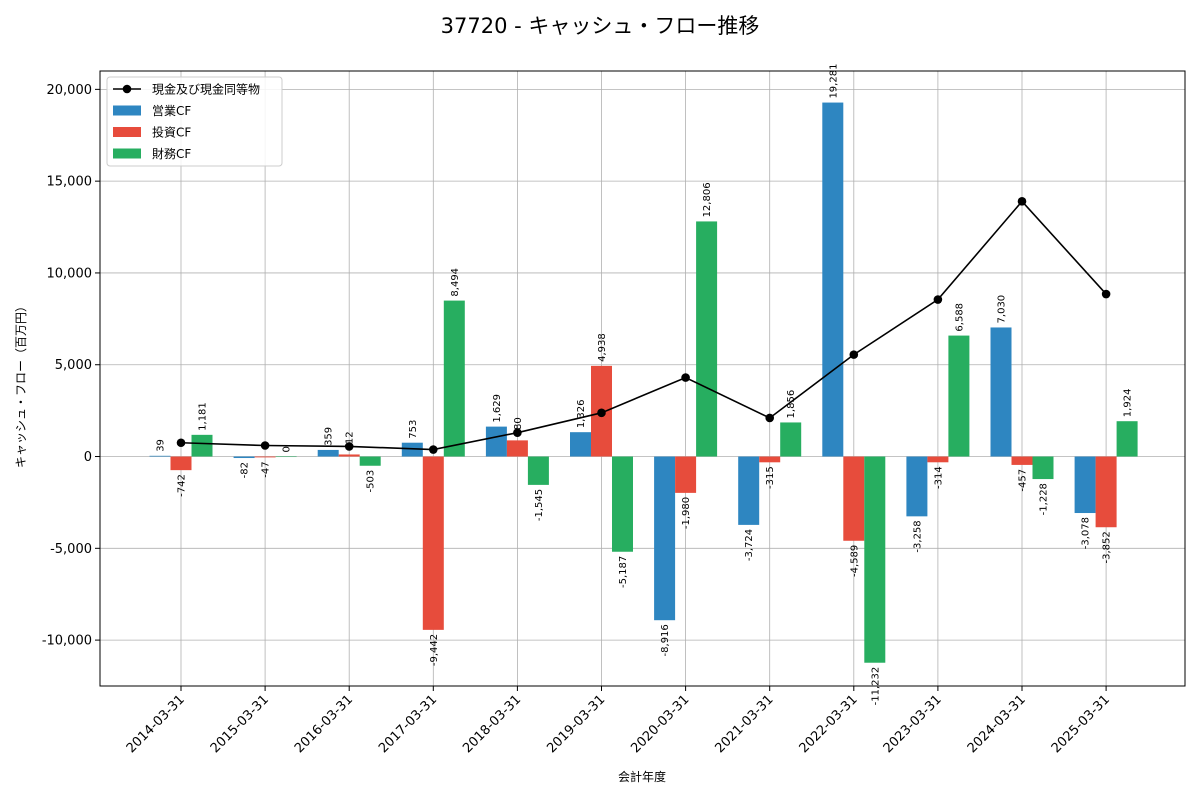 The height and width of the screenshot is (800, 1200). I want to click on x-tick-label: 2015-03-31, so click(240, 724).